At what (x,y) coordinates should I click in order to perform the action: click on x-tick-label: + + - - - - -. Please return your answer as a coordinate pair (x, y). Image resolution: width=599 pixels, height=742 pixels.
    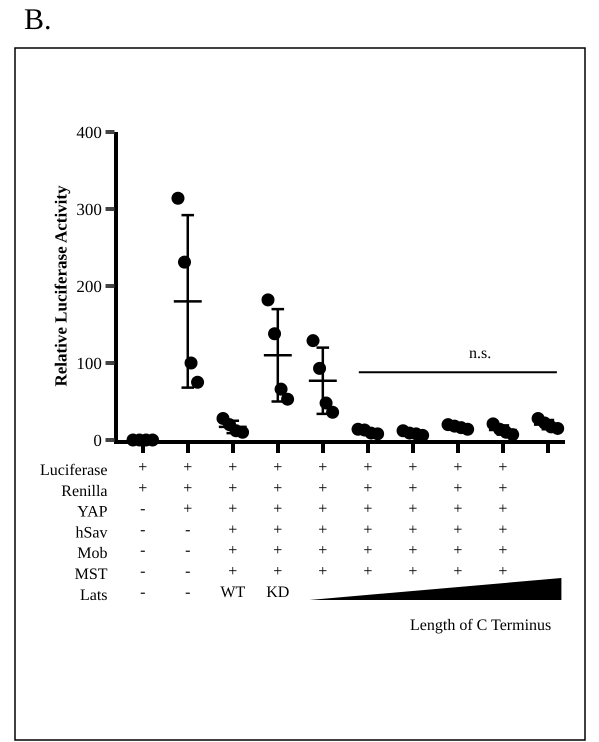
    Looking at the image, I should click on (143, 529).